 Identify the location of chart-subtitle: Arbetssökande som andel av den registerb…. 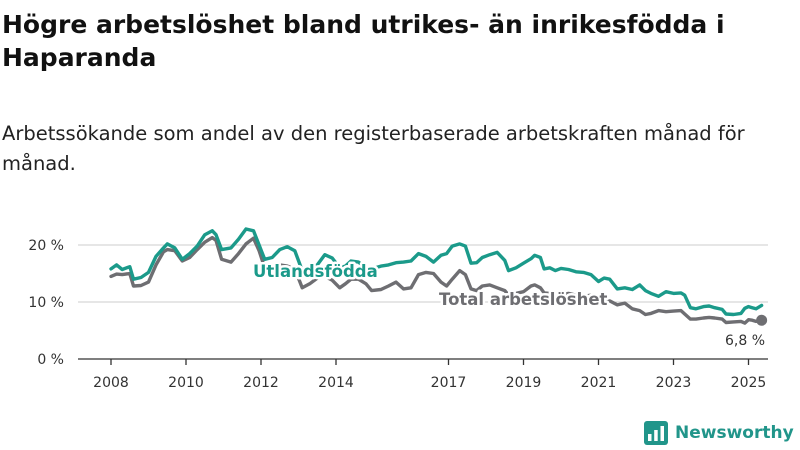
(373, 148).